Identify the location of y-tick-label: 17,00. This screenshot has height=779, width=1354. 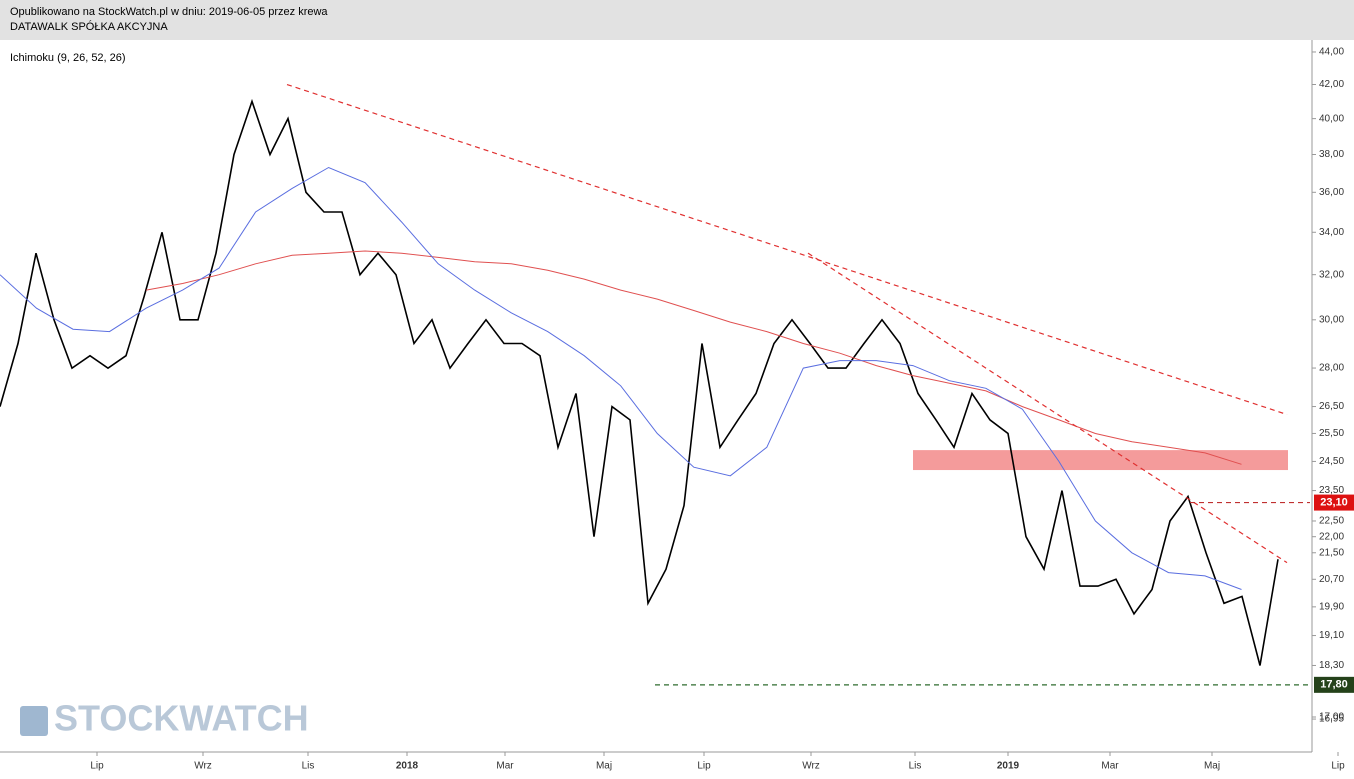
(1331, 717).